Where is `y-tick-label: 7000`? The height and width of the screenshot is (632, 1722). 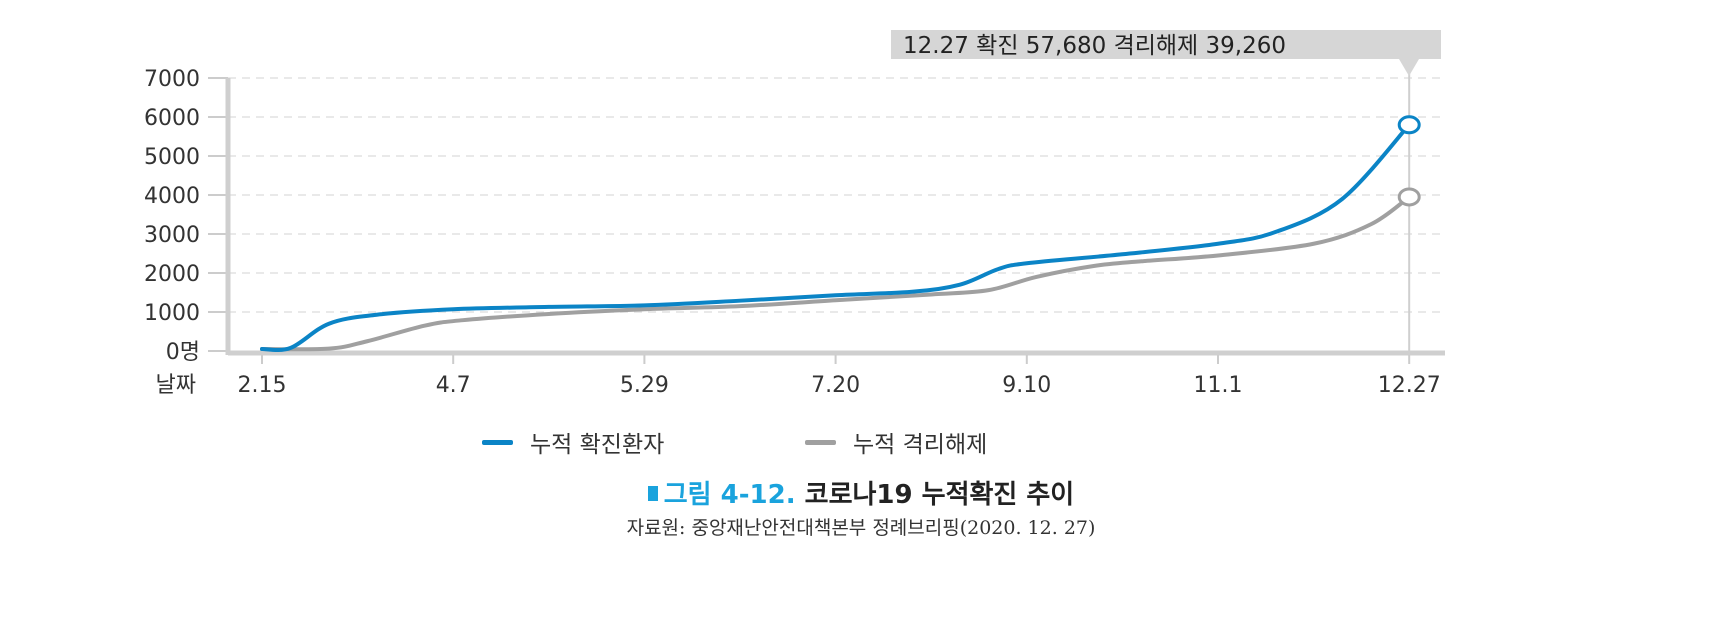
y-tick-label: 7000 is located at coordinates (172, 79).